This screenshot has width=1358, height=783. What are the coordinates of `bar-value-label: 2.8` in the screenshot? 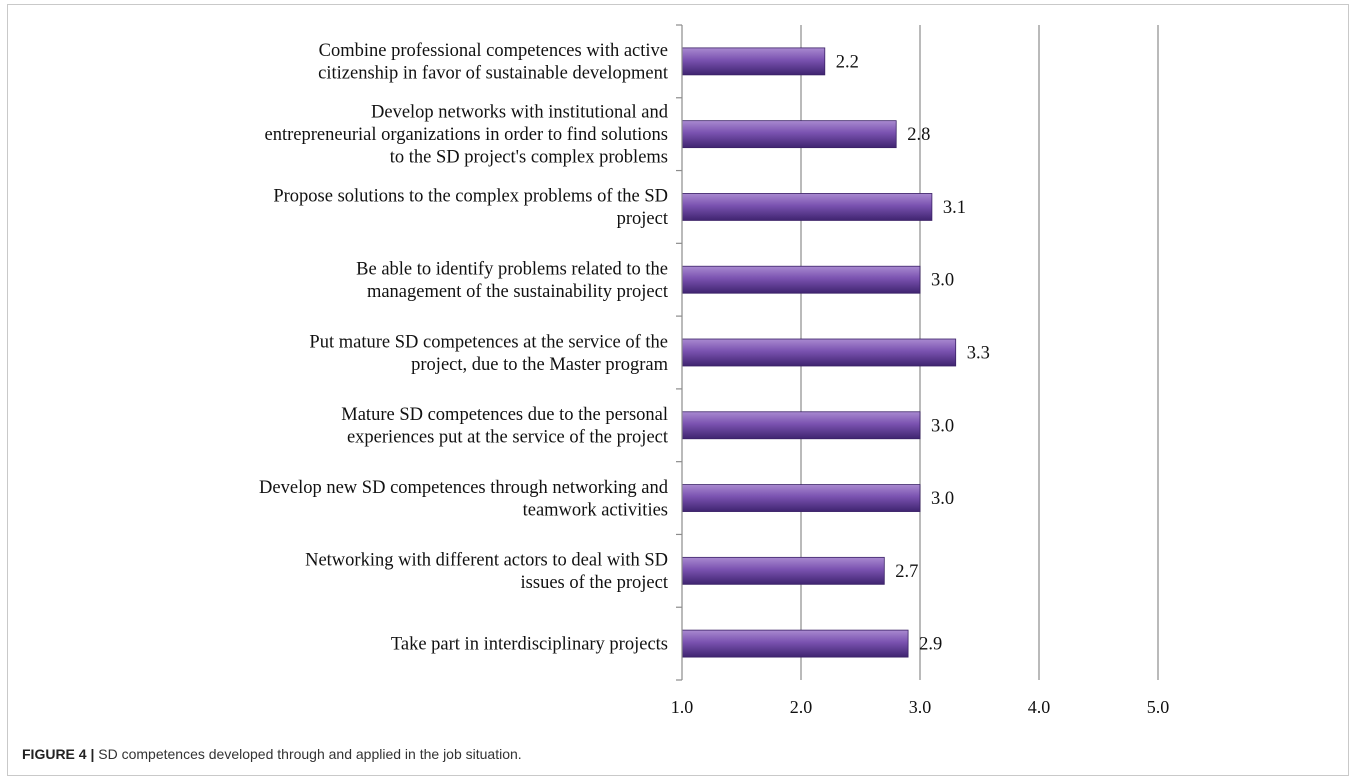 It's located at (918, 135).